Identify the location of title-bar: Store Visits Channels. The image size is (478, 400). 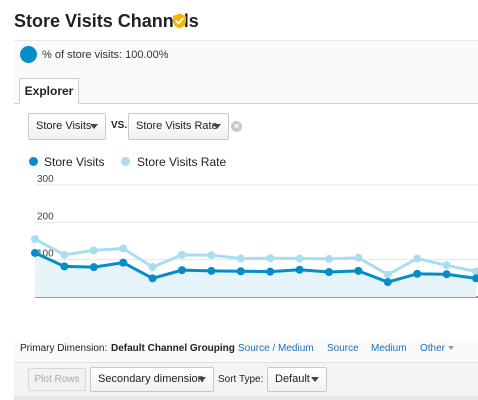
(239, 20).